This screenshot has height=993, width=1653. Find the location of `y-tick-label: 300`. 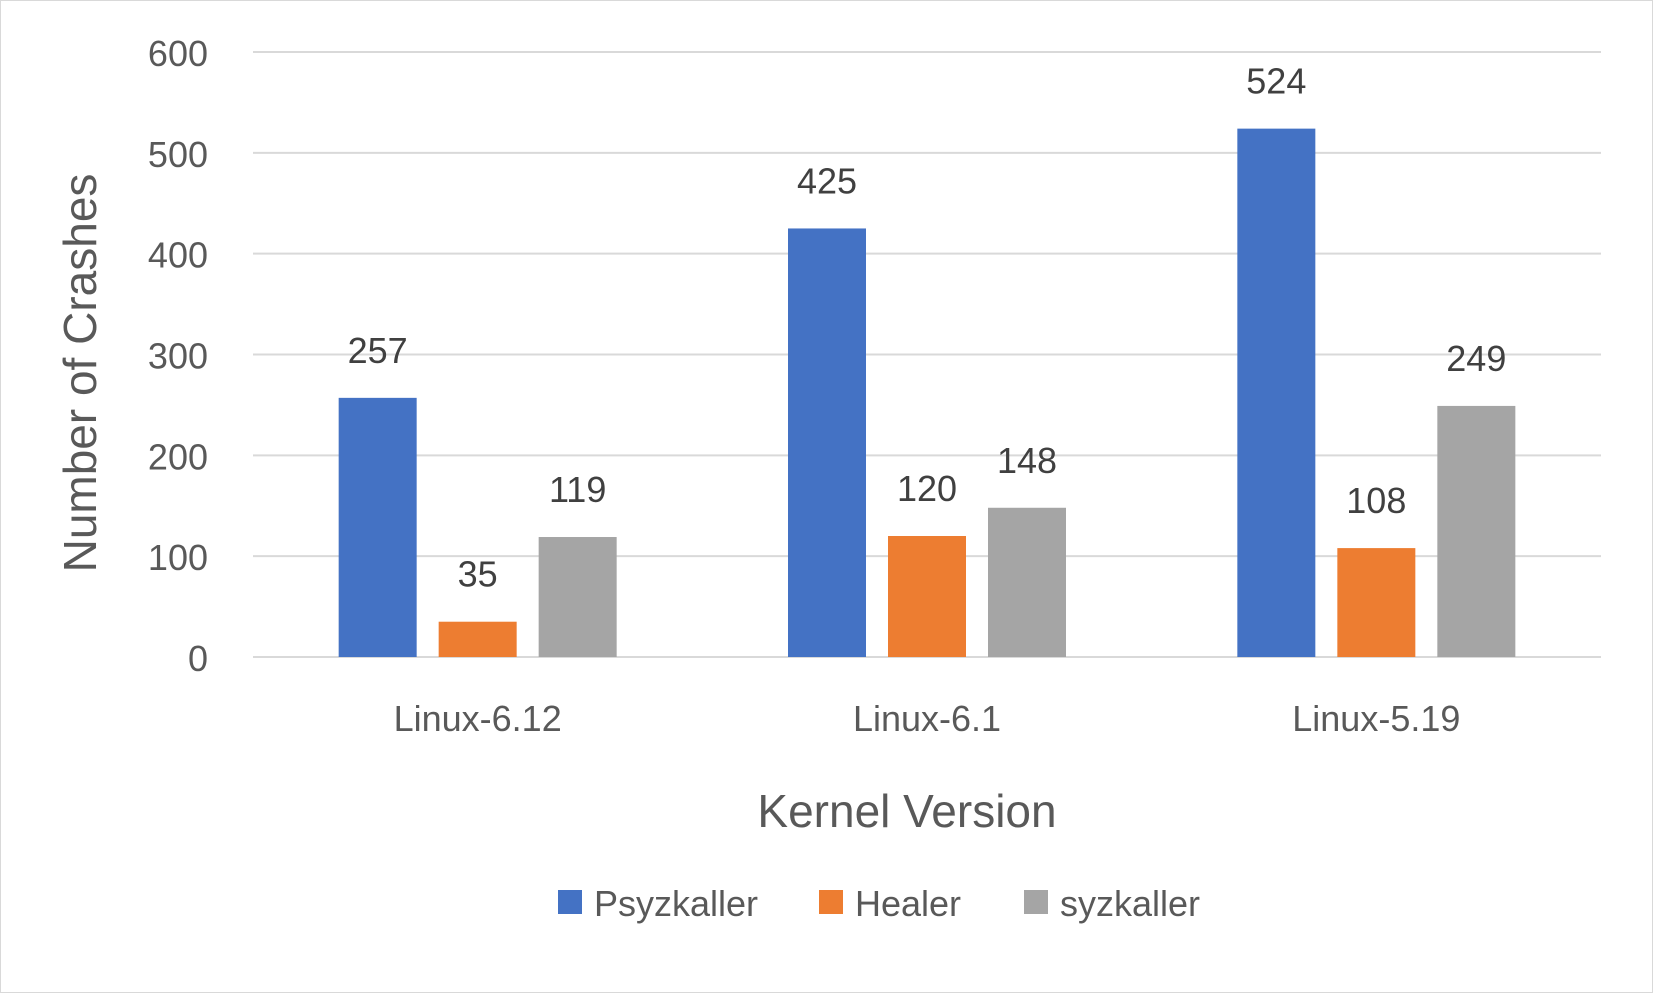

y-tick-label: 300 is located at coordinates (178, 356).